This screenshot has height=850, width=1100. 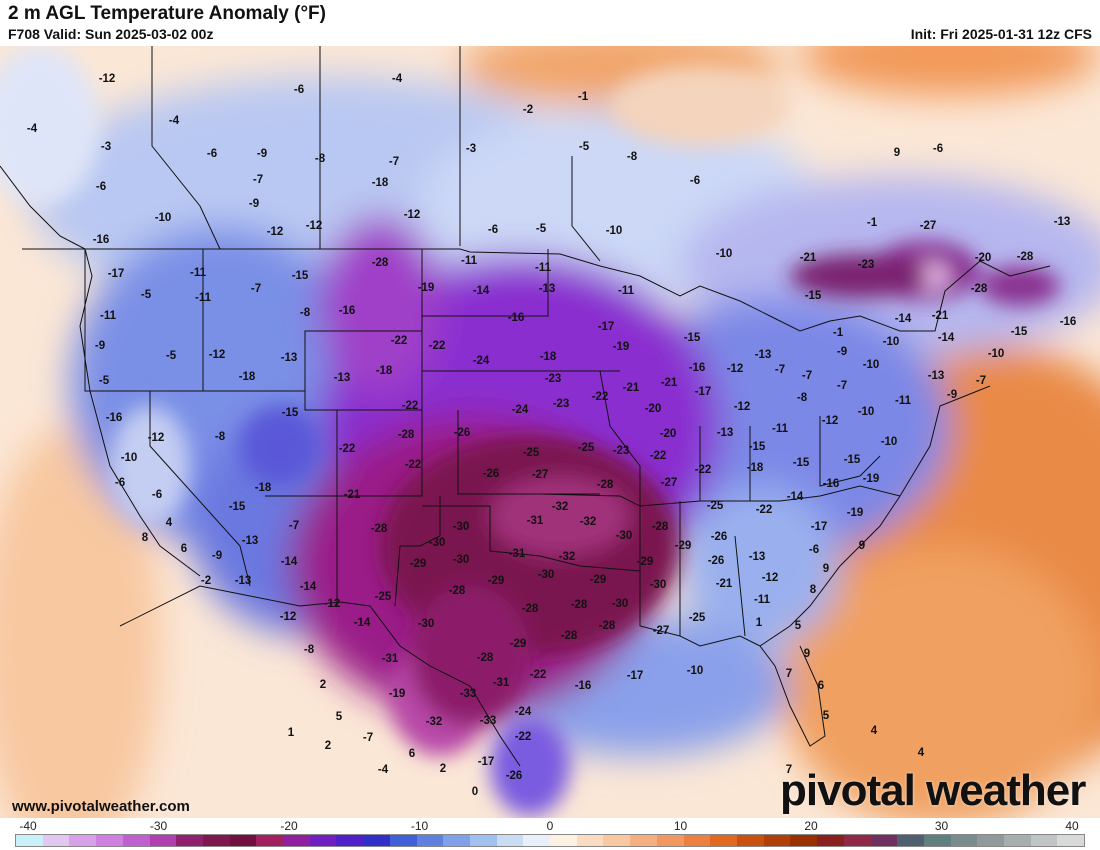 I want to click on anomaly-value: -26, so click(x=719, y=537).